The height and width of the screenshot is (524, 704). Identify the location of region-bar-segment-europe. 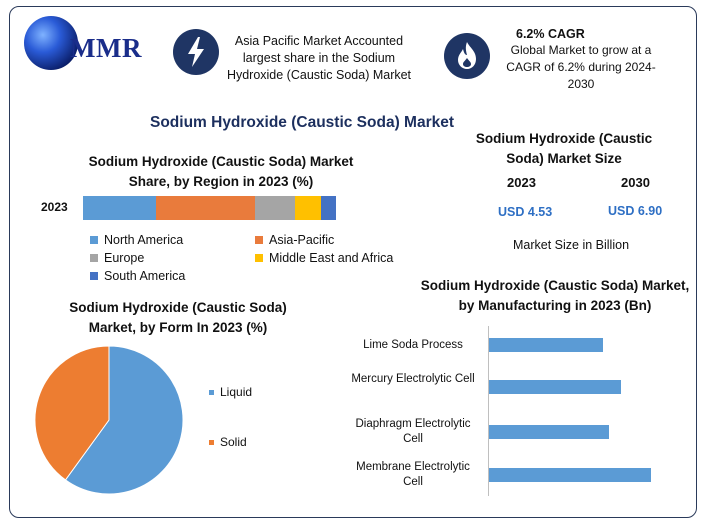
(275, 208).